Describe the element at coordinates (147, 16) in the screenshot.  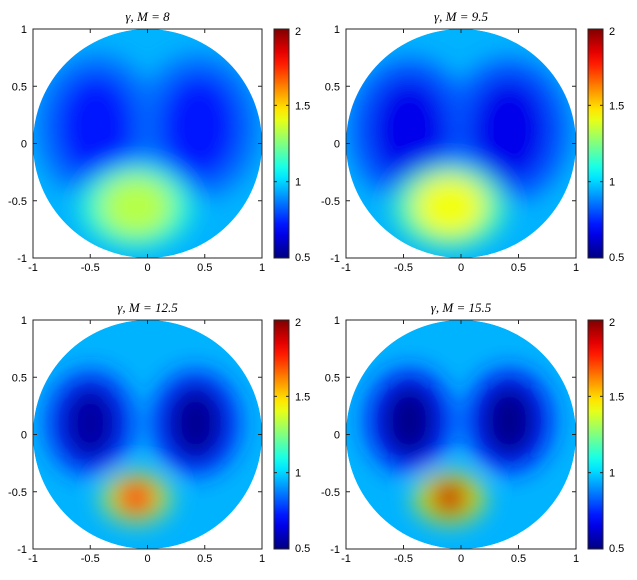
I see `chart-title: γ, M = 8` at that location.